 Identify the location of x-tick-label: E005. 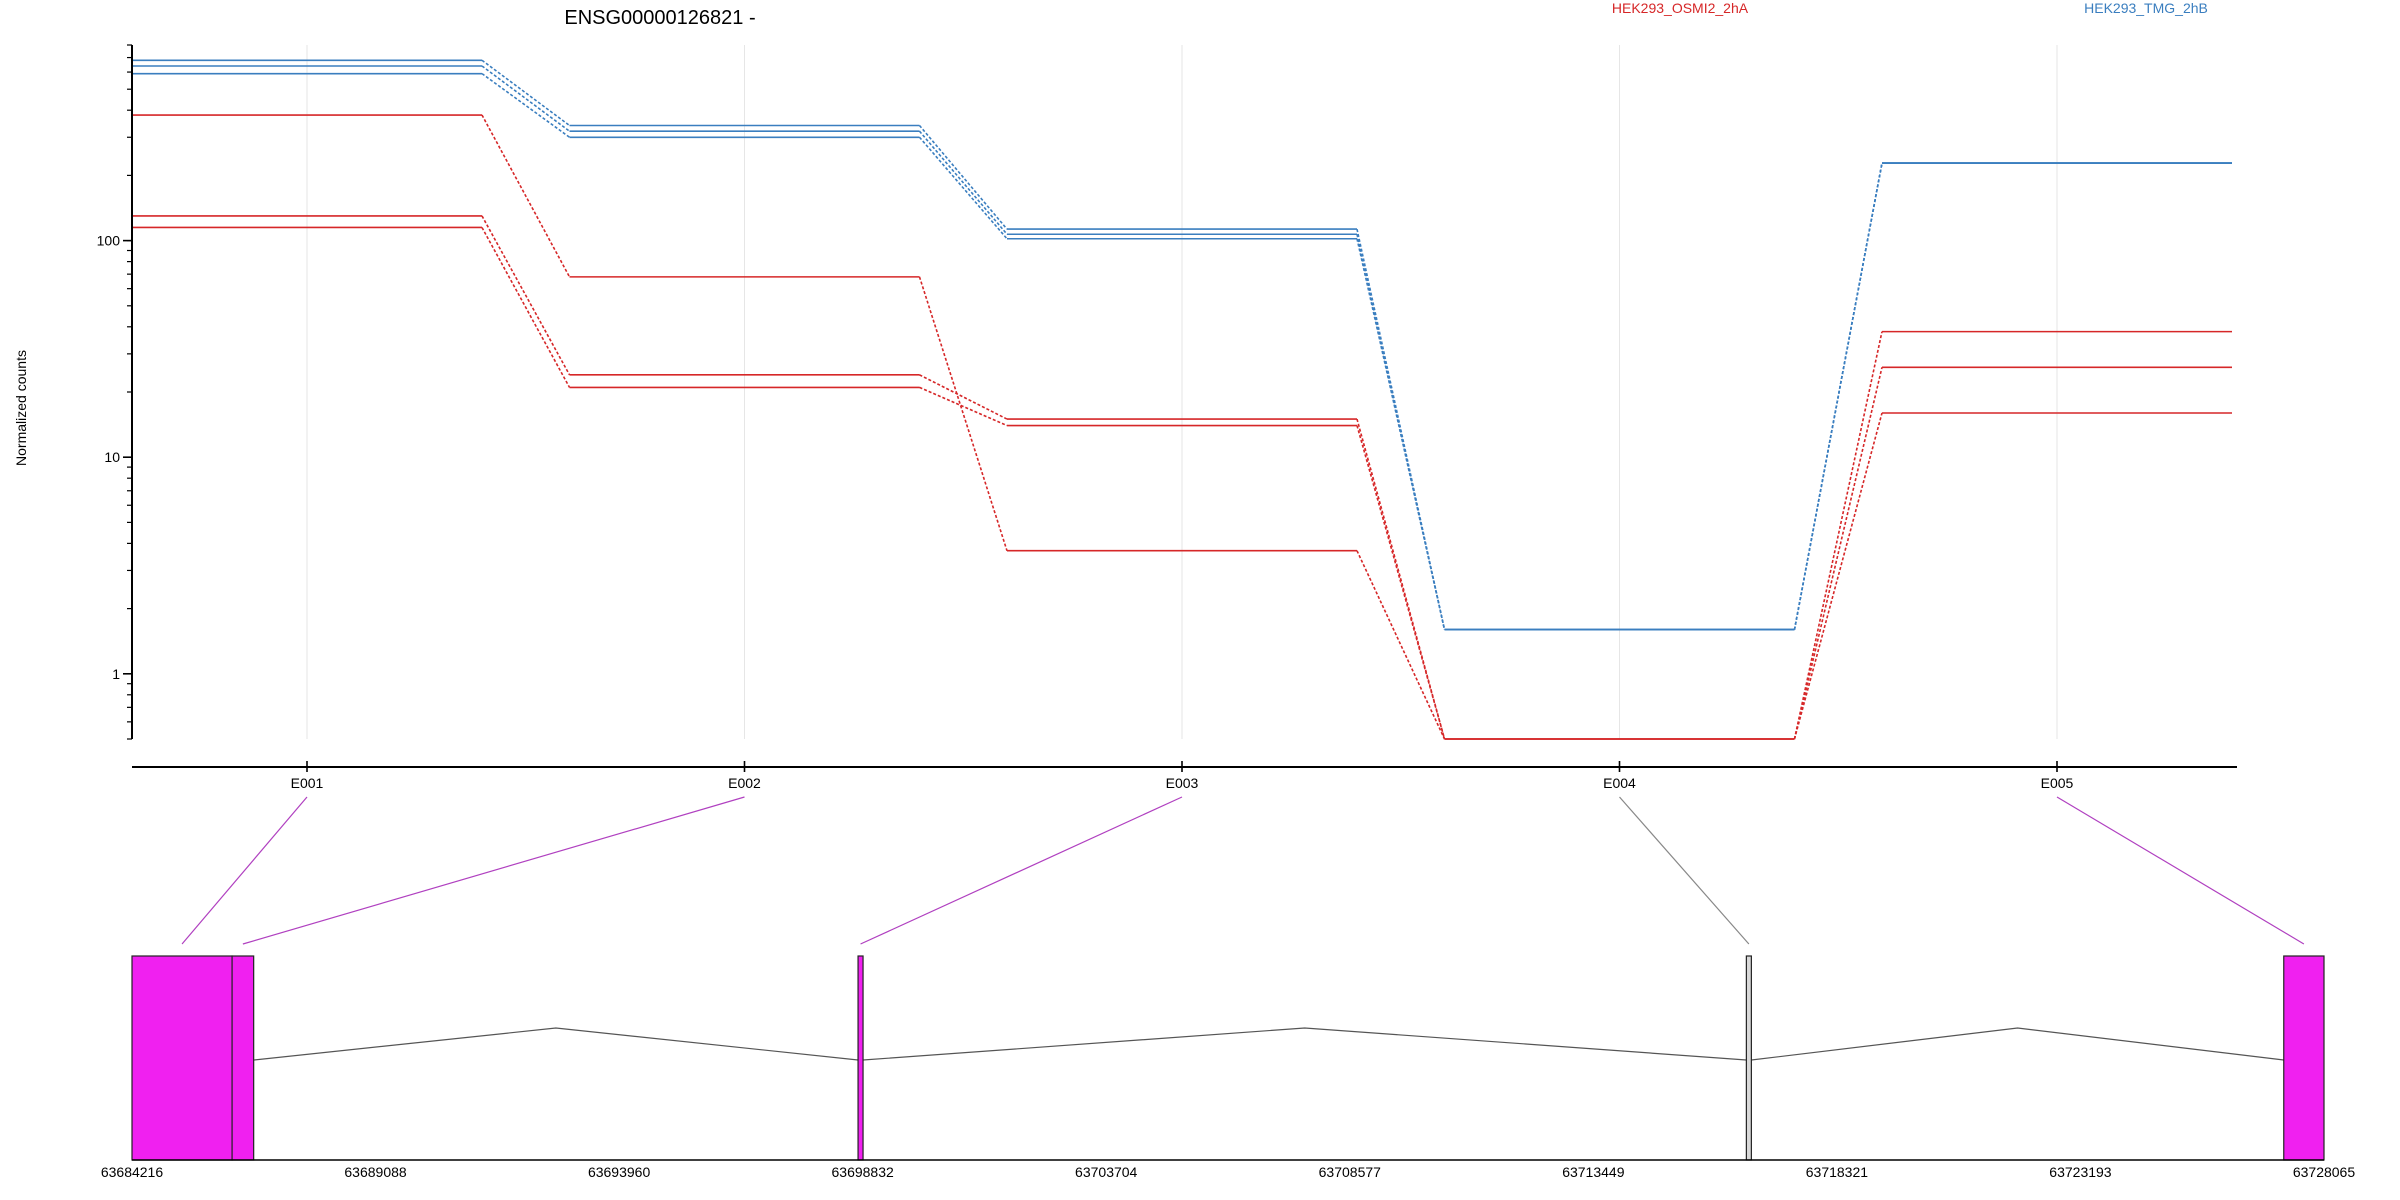
(2057, 783).